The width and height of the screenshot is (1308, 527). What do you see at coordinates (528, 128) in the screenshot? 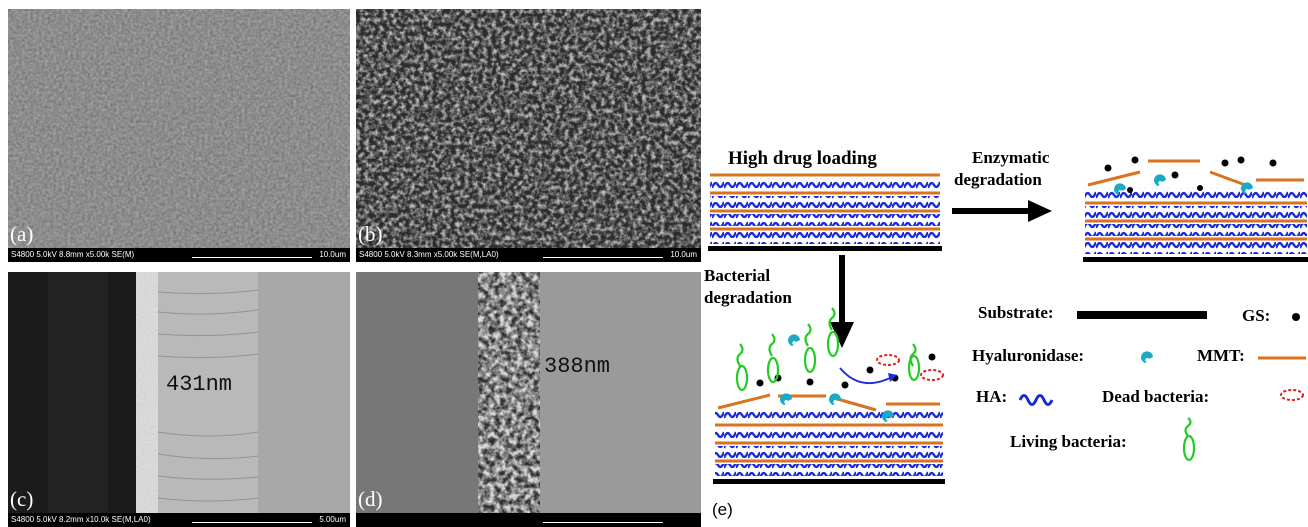
I see `sem-image-surface-b` at bounding box center [528, 128].